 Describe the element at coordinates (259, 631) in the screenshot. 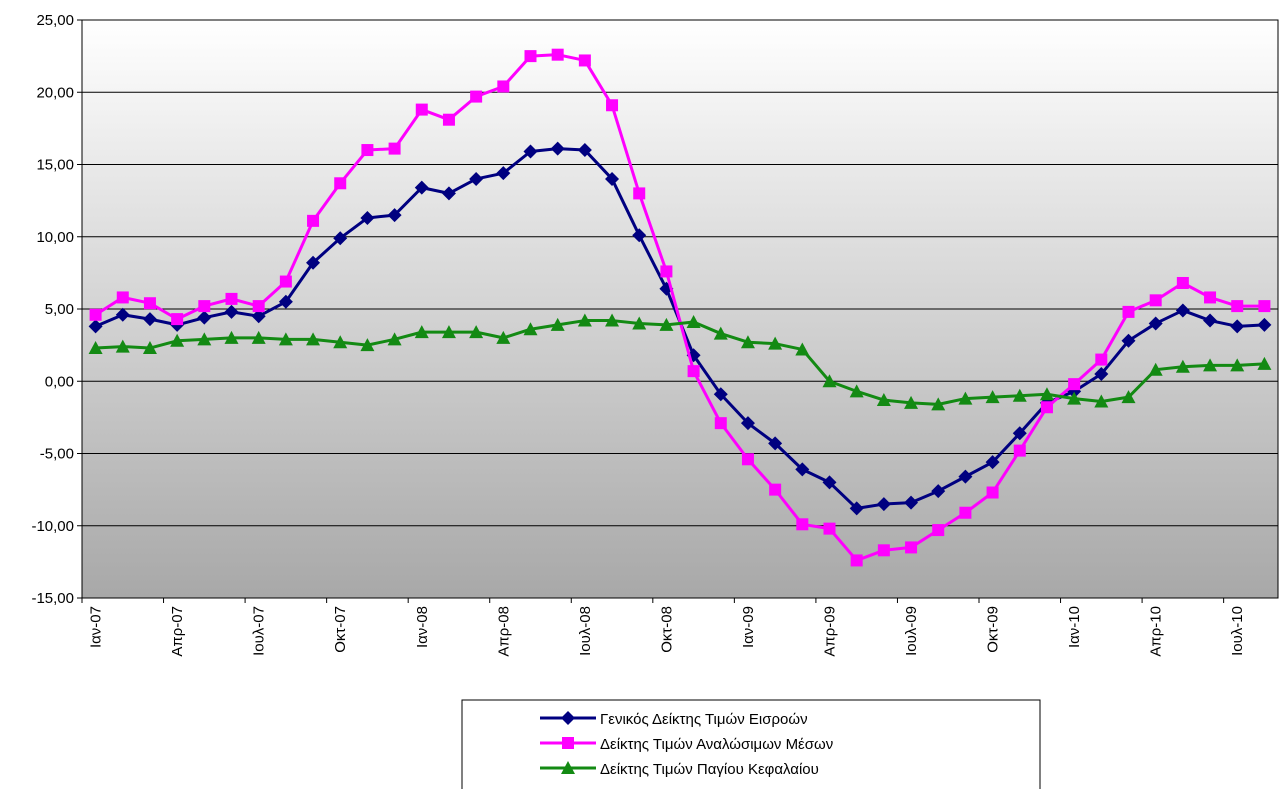

I see `x-tick-label: Ιουλ-07` at that location.